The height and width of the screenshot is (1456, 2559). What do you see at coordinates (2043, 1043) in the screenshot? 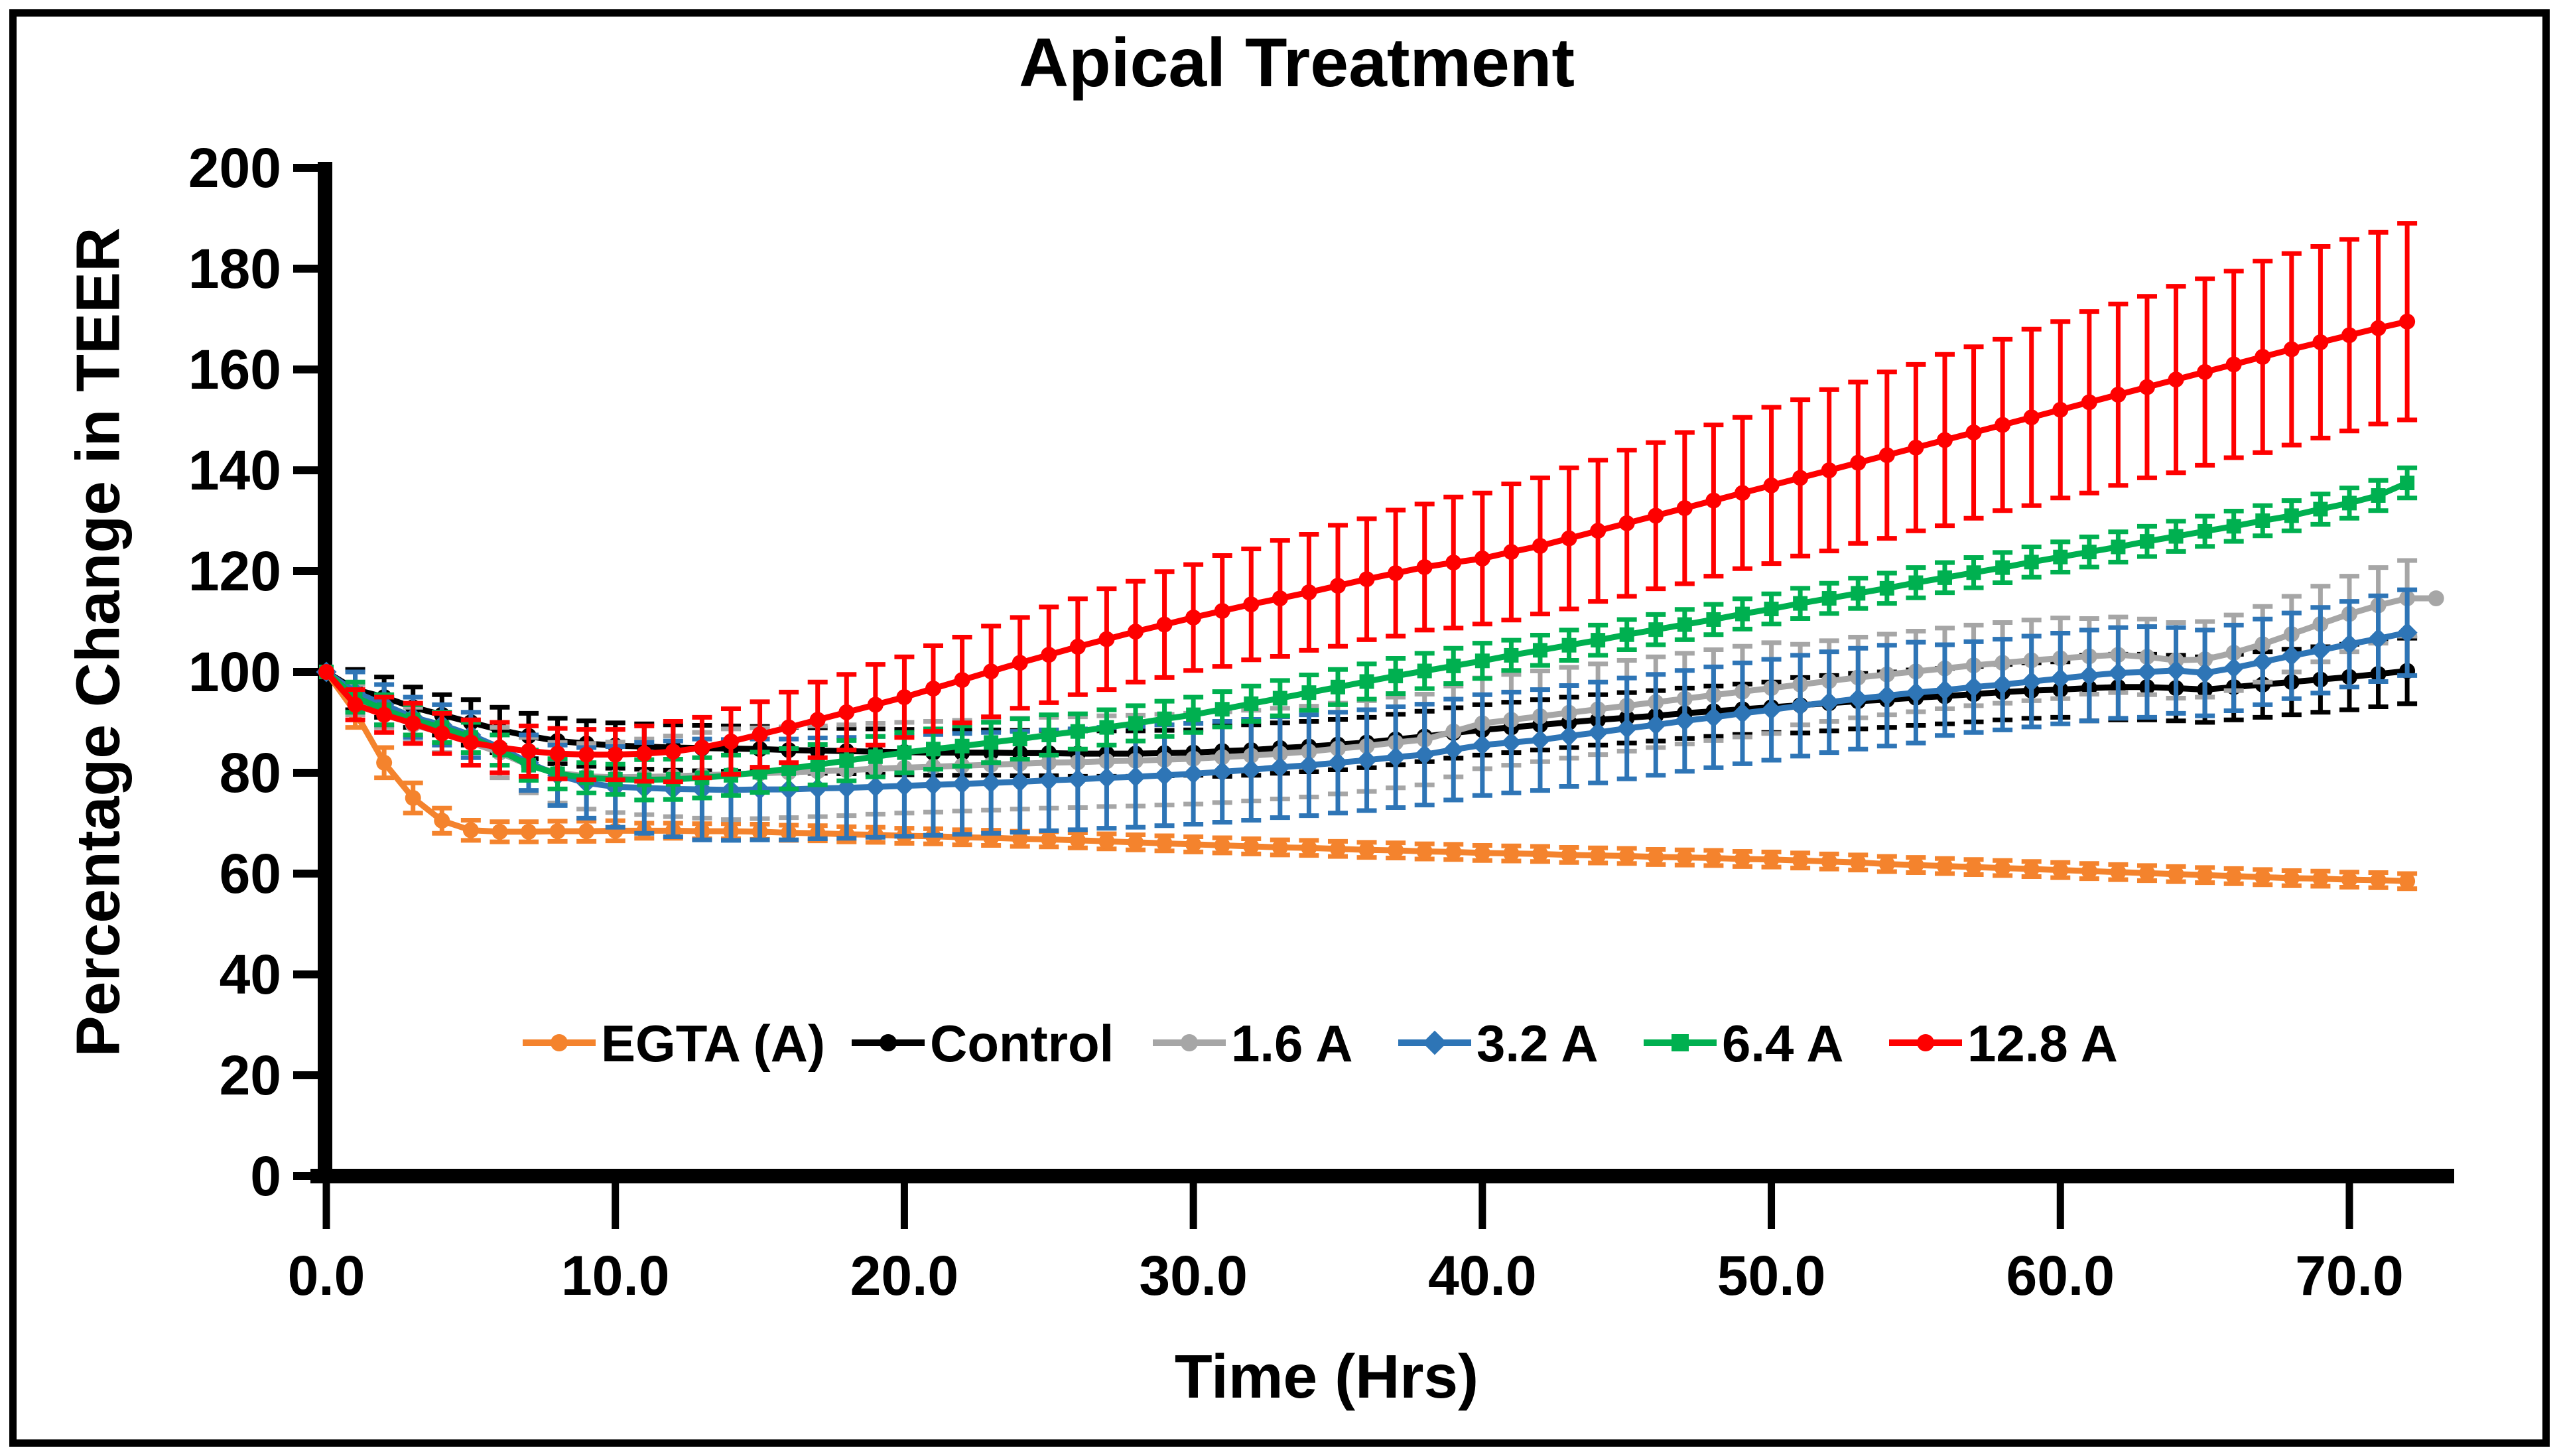
I see `legend-label: 12.8 A` at bounding box center [2043, 1043].